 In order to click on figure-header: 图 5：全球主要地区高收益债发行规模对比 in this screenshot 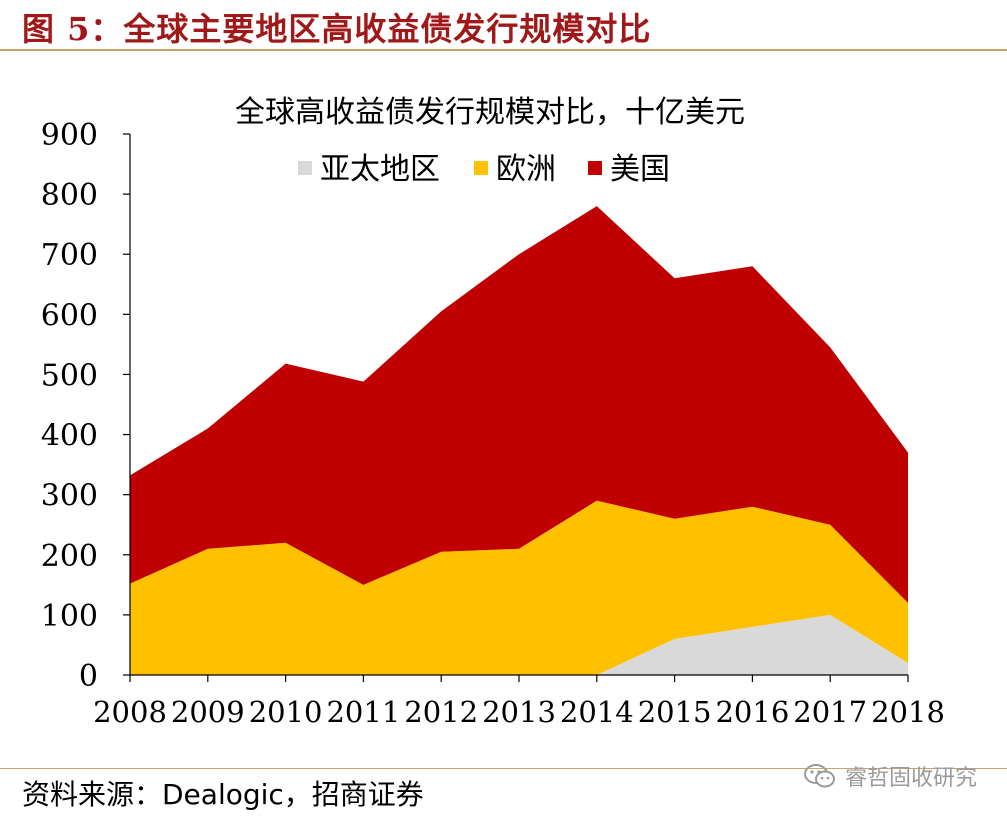, I will do `click(503, 26)`.